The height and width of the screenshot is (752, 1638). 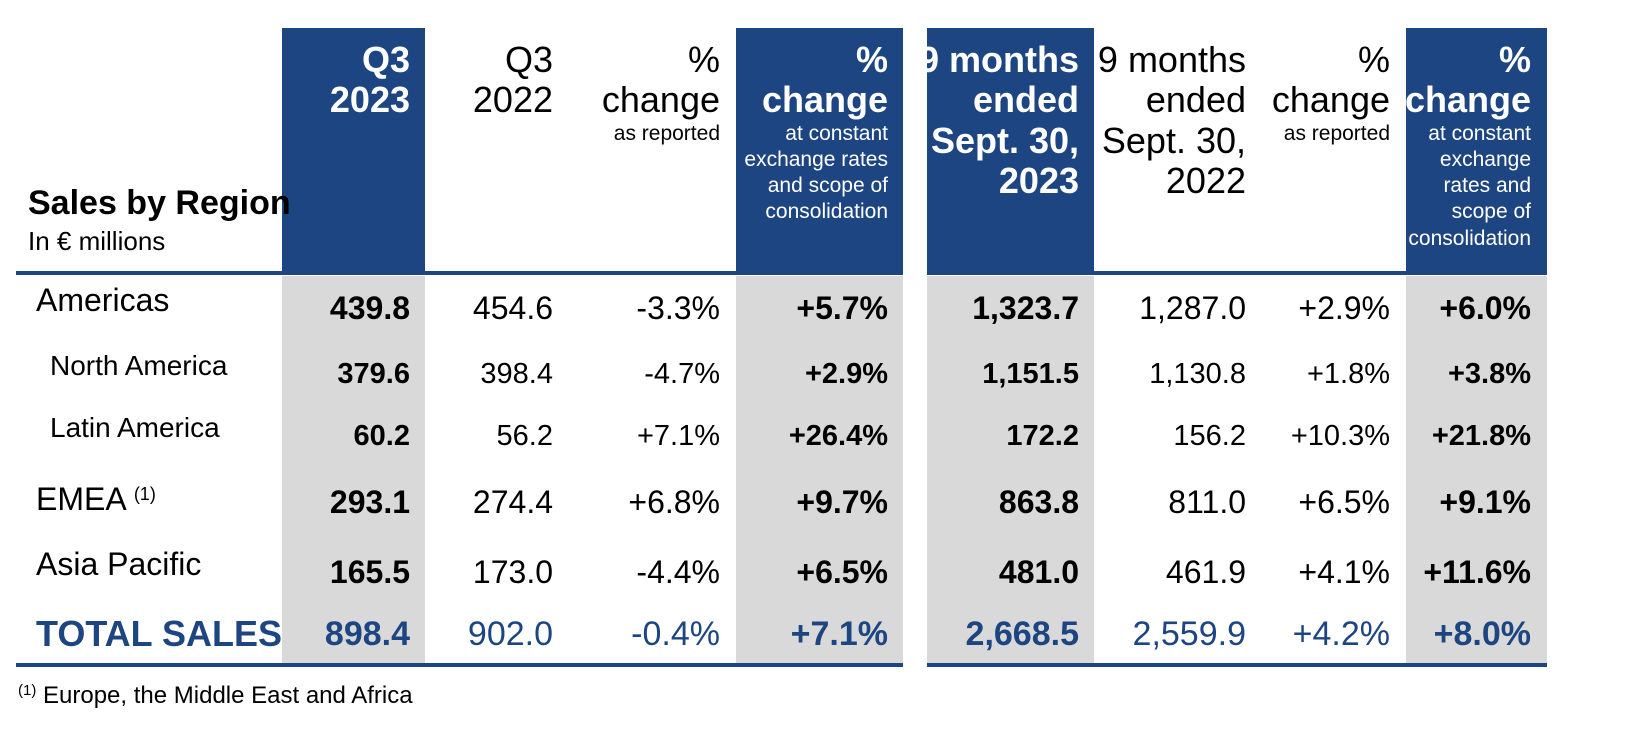 What do you see at coordinates (369, 572) in the screenshot?
I see `table-cell: 165.5` at bounding box center [369, 572].